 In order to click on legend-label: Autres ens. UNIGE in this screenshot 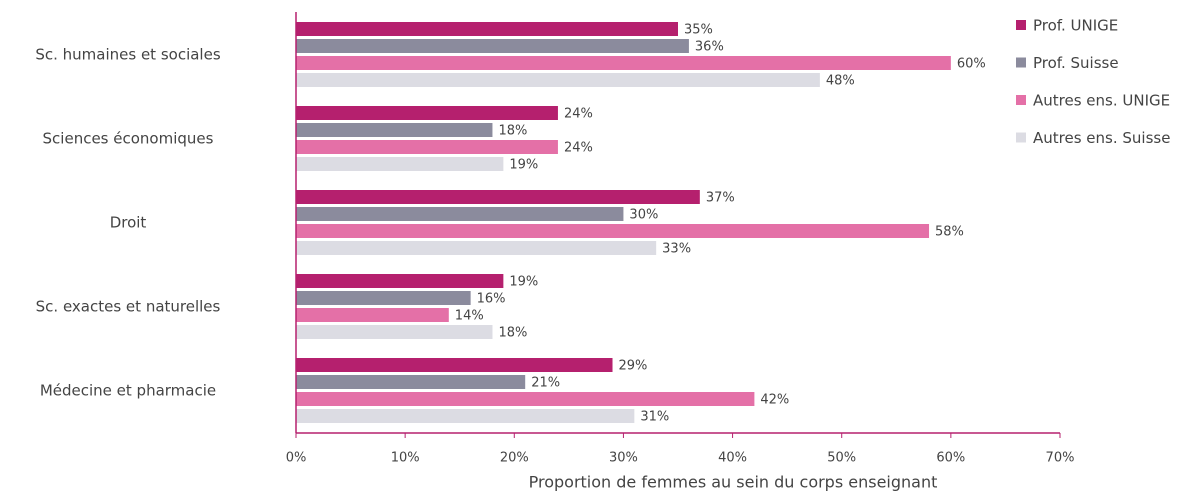, I will do `click(1101, 101)`.